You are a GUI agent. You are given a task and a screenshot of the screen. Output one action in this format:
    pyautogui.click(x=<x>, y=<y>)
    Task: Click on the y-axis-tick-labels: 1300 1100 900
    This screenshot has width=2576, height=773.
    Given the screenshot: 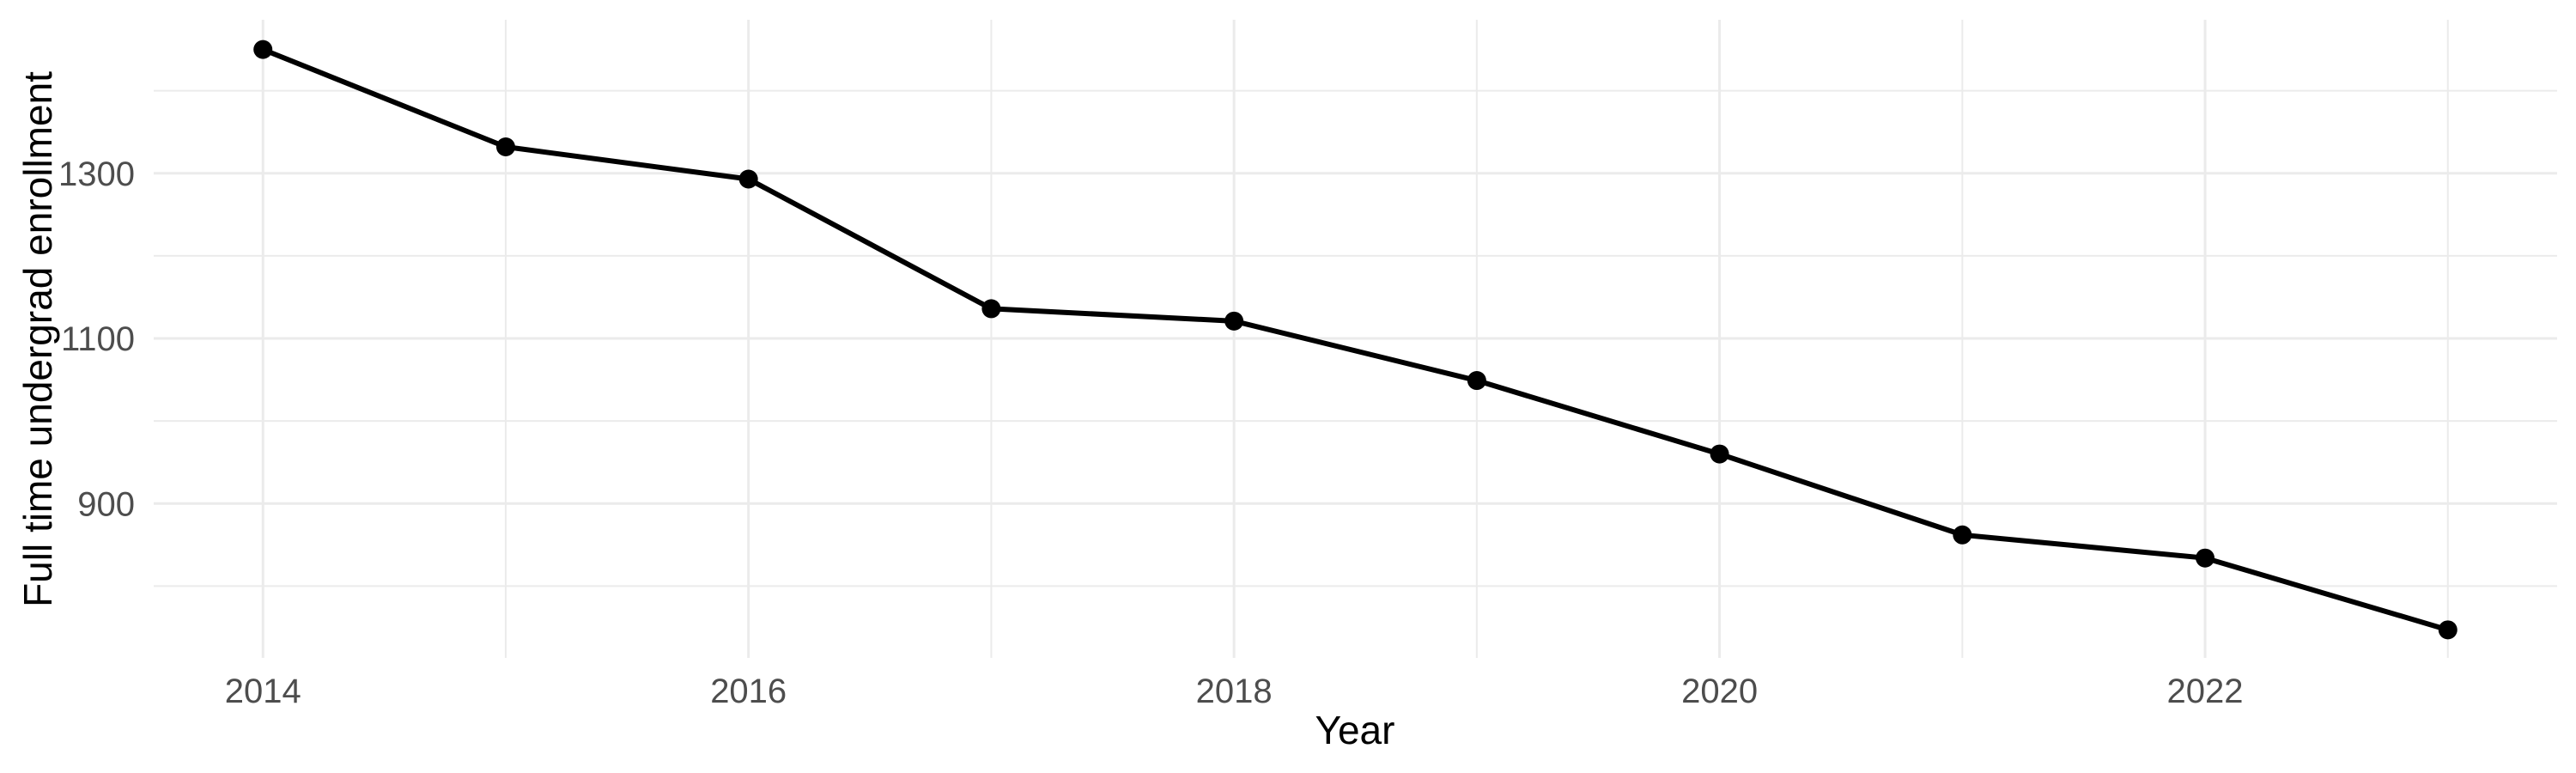 What is the action you would take?
    pyautogui.click(x=96, y=339)
    